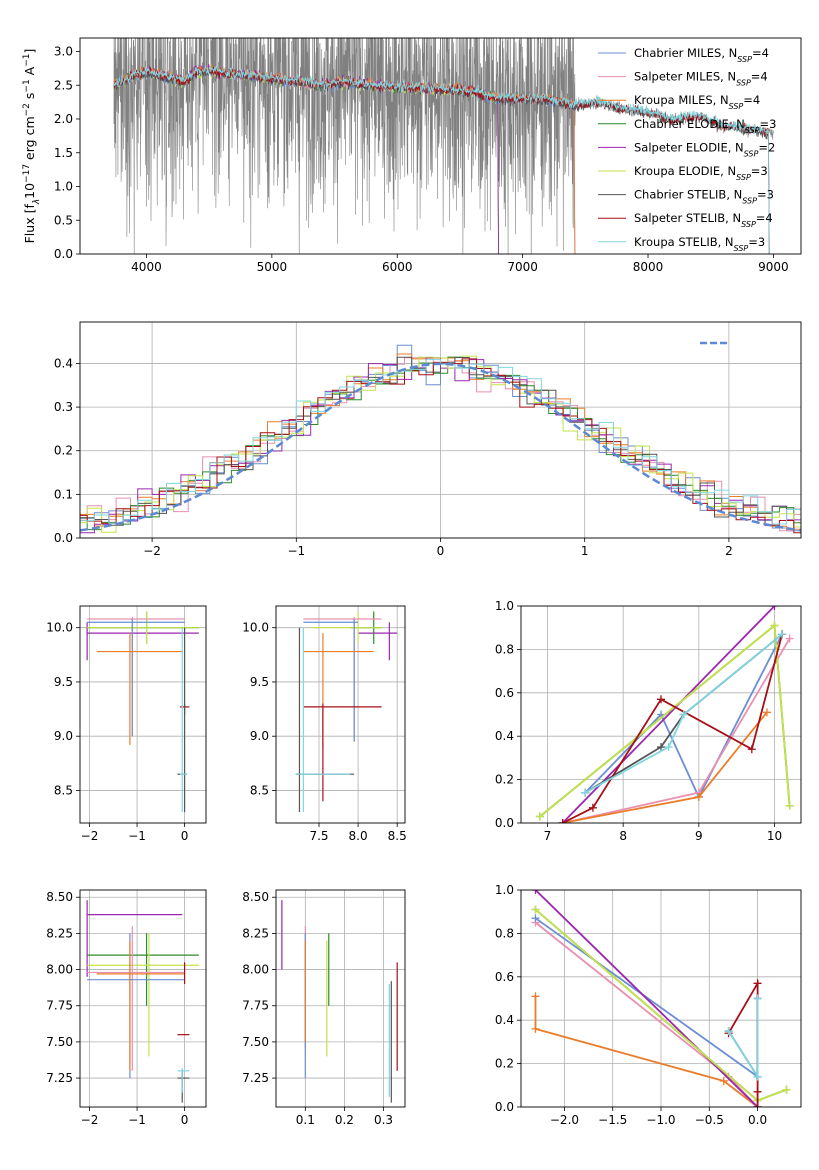 The image size is (819, 1170). I want to click on legend-label: Chabrier ELODIE, N, so click(689, 124).